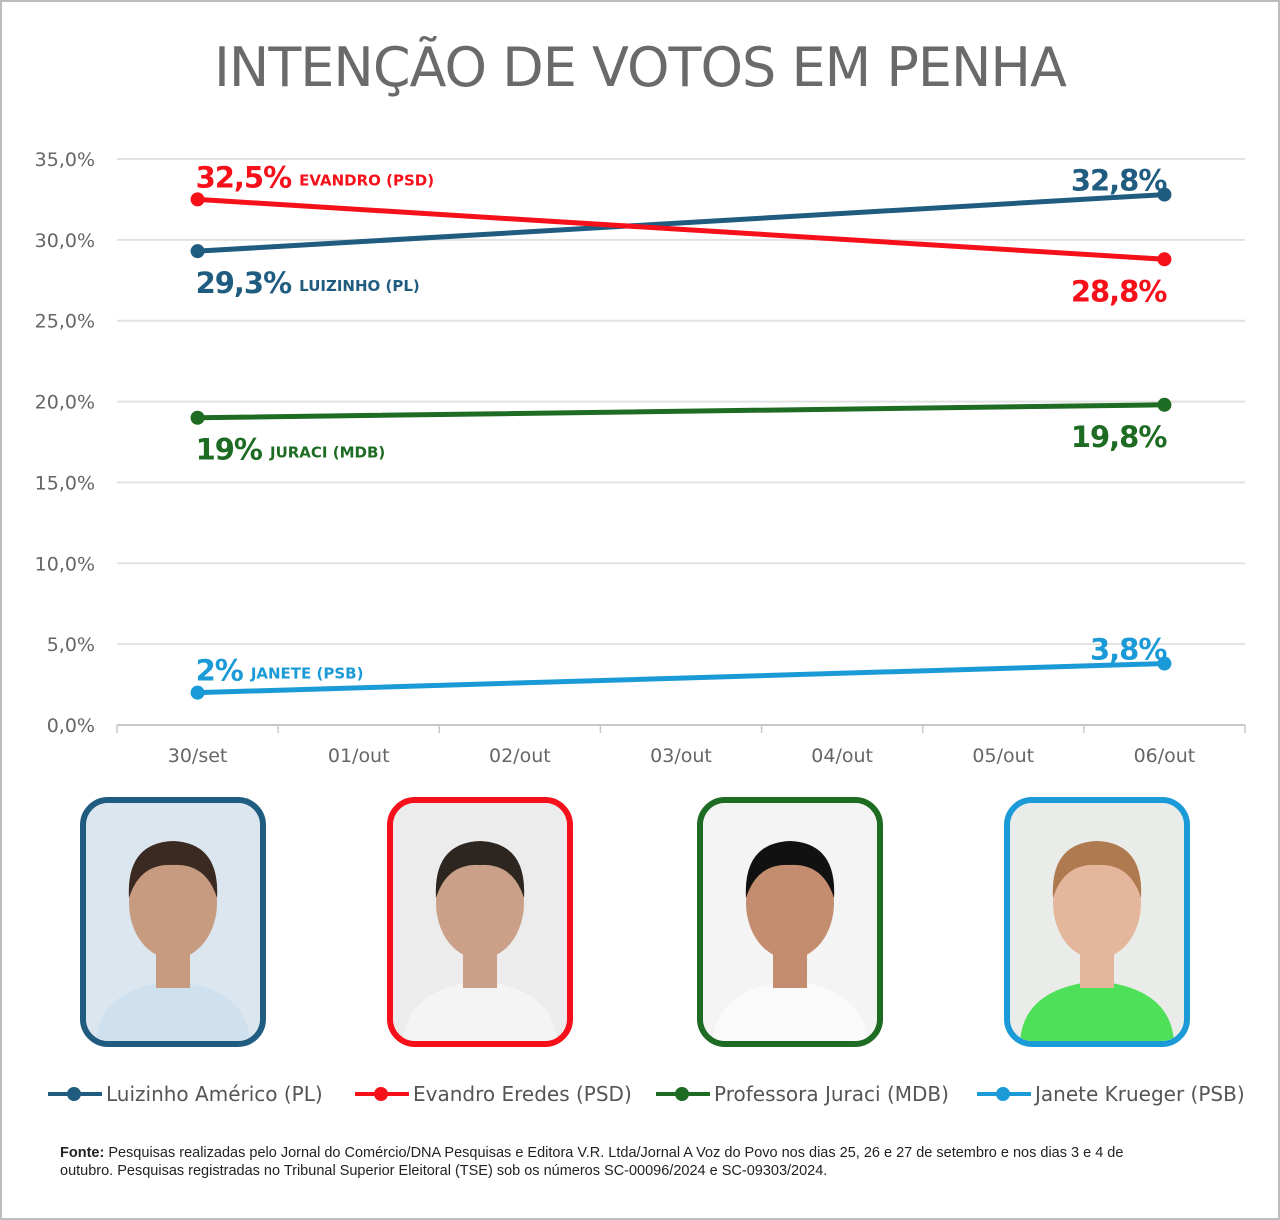 The width and height of the screenshot is (1280, 1220). Describe the element at coordinates (244, 177) in the screenshot. I see `data-label: 32,5%` at that location.